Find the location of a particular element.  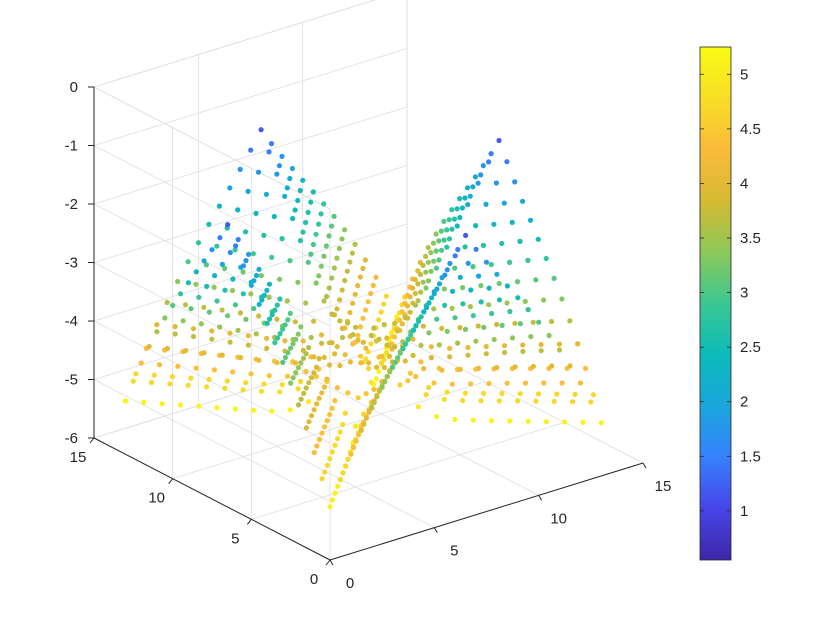

y-tick-label: 5 is located at coordinates (235, 538).